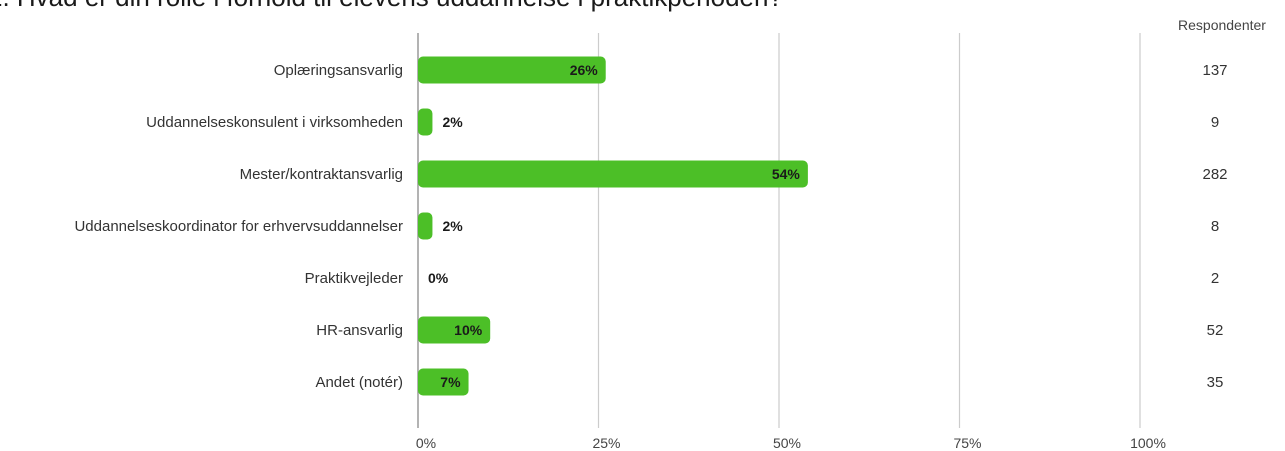 This screenshot has width=1285, height=451. What do you see at coordinates (468, 330) in the screenshot?
I see `data-label: 10%` at bounding box center [468, 330].